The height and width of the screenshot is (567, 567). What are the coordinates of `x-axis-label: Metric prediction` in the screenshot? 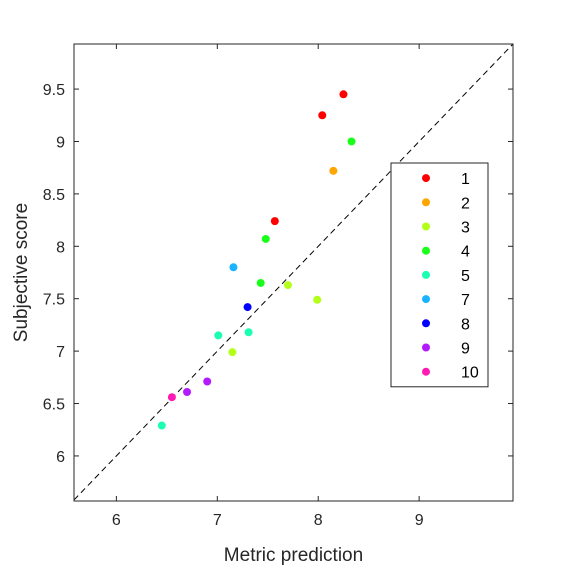 It's located at (293, 555).